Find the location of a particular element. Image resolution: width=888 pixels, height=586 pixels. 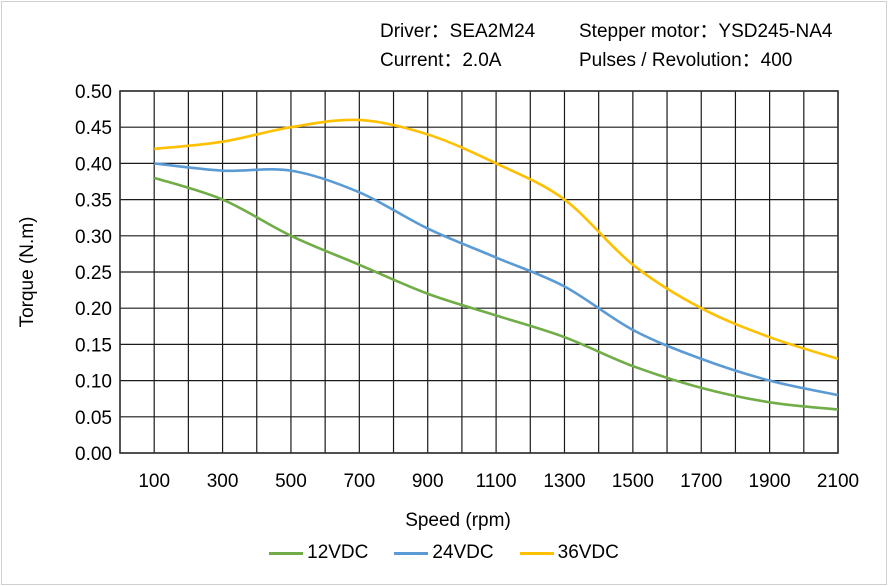

x-tick-label: 100 is located at coordinates (154, 481).